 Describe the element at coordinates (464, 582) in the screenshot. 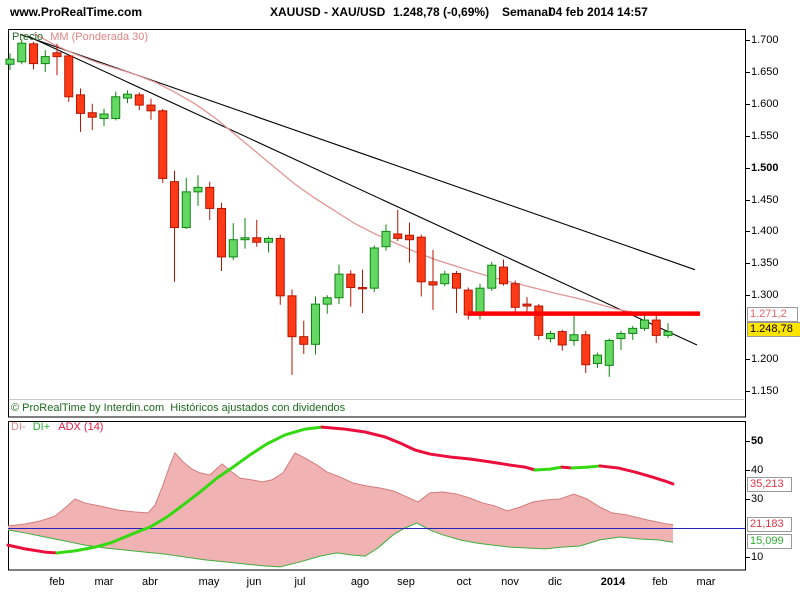

I see `time-axis-label: oct` at that location.